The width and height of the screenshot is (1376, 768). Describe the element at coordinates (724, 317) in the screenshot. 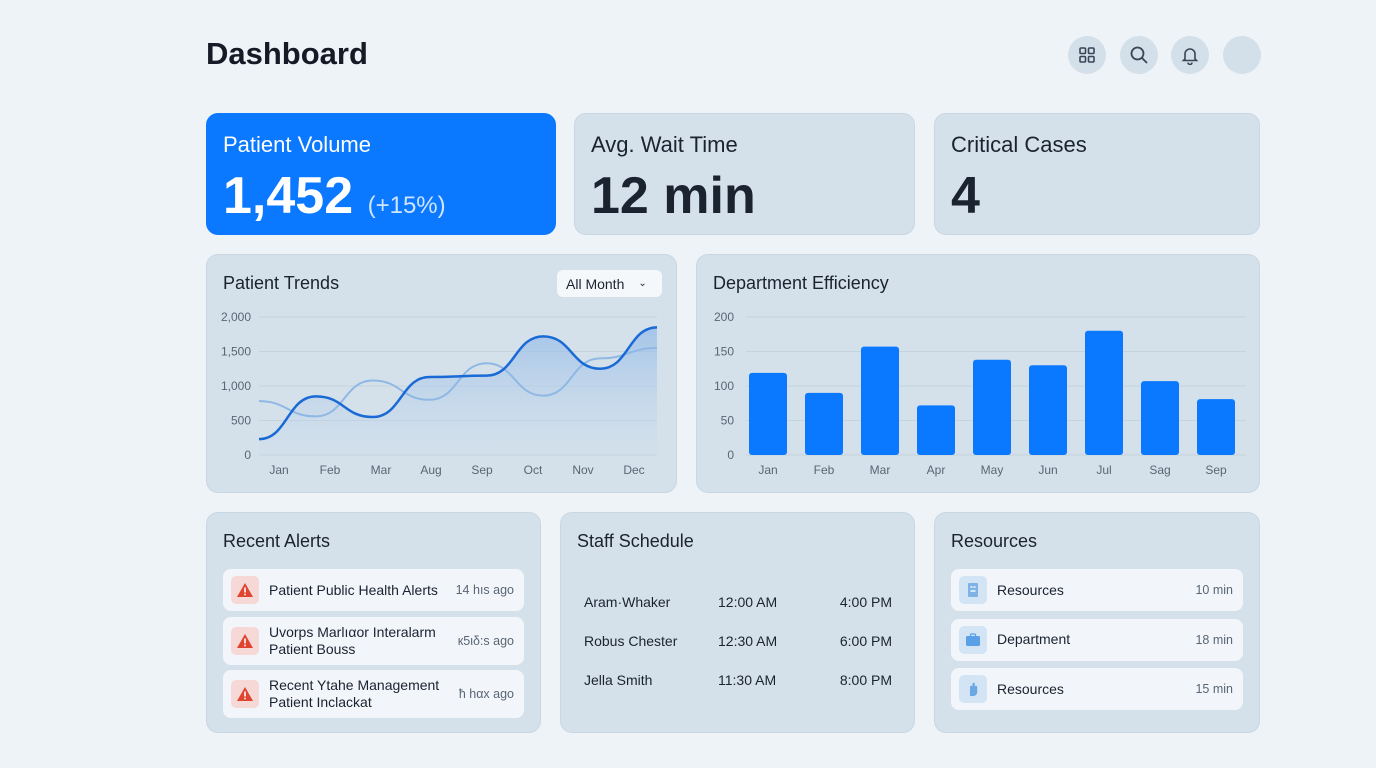

I see `y-tick-label: 200` at that location.